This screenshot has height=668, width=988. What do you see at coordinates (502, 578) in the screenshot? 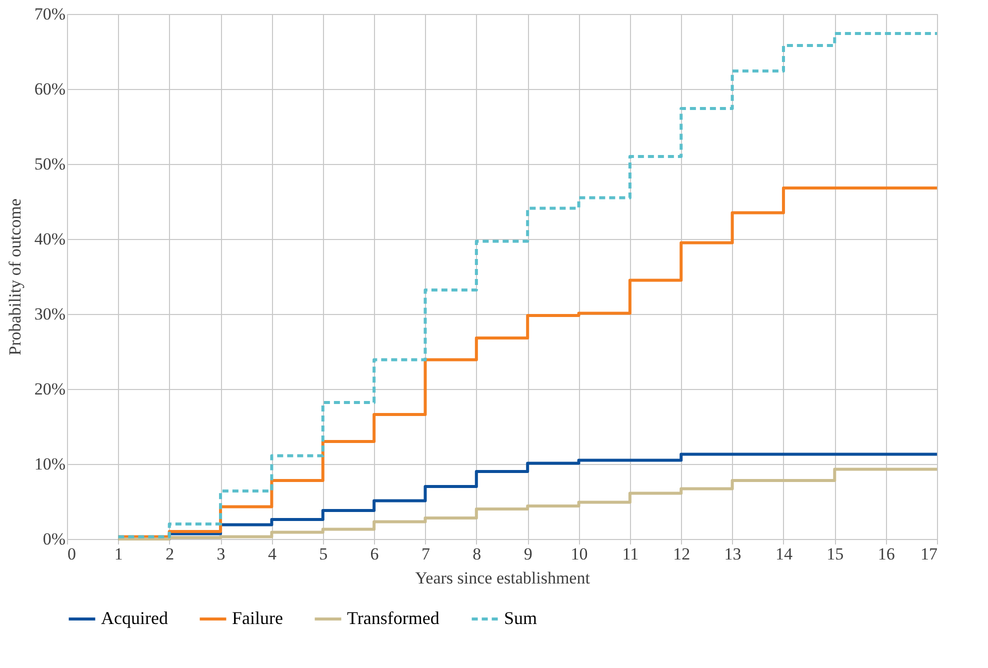
I see `x-axis-title: Years since establishment` at bounding box center [502, 578].